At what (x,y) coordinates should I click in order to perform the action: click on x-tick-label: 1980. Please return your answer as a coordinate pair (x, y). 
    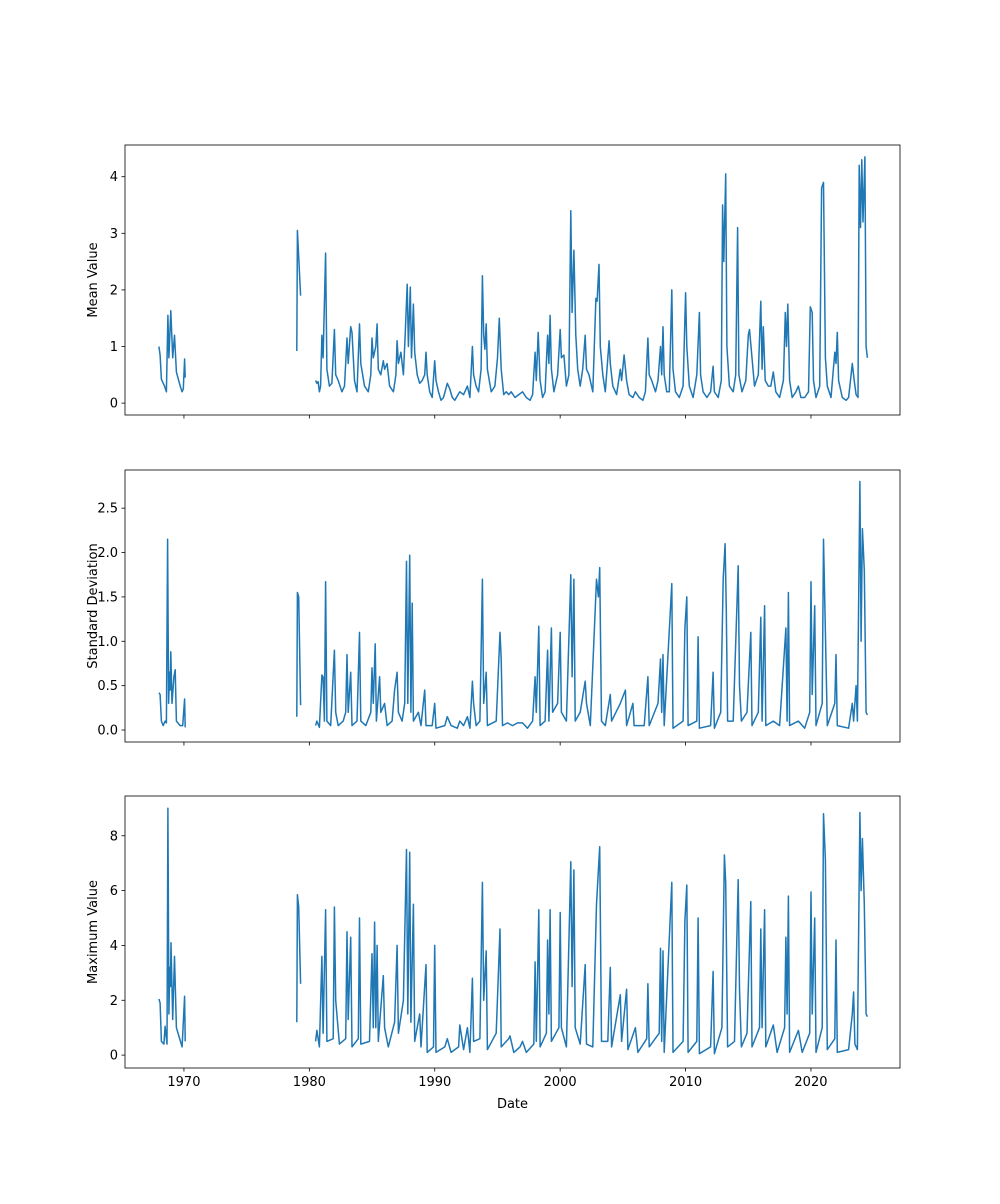
    Looking at the image, I should click on (309, 1082).